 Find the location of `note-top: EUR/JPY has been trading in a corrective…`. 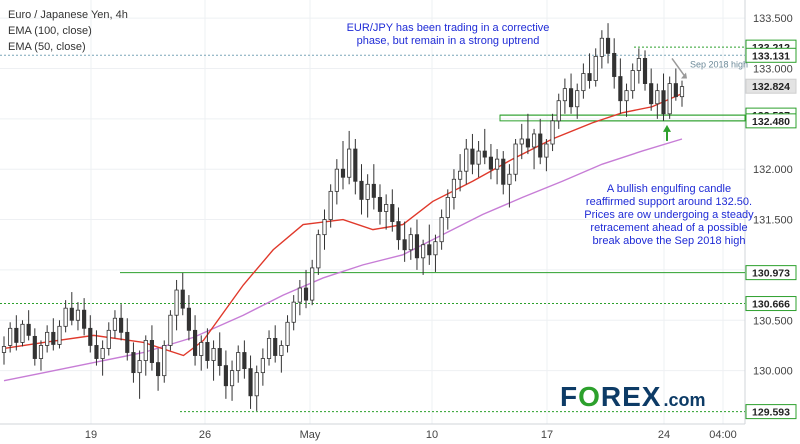

note-top: EUR/JPY has been trading in a corrective… is located at coordinates (448, 35).